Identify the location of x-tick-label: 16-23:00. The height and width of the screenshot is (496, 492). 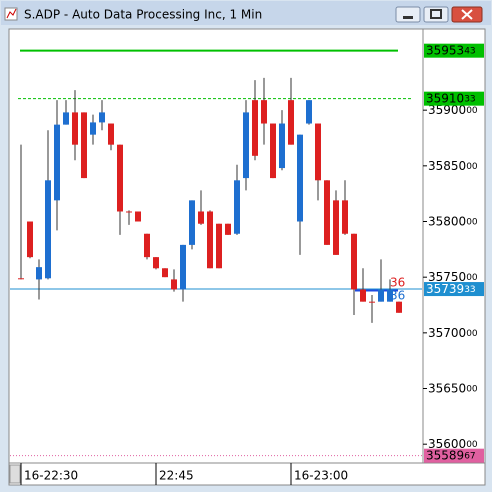
(321, 476).